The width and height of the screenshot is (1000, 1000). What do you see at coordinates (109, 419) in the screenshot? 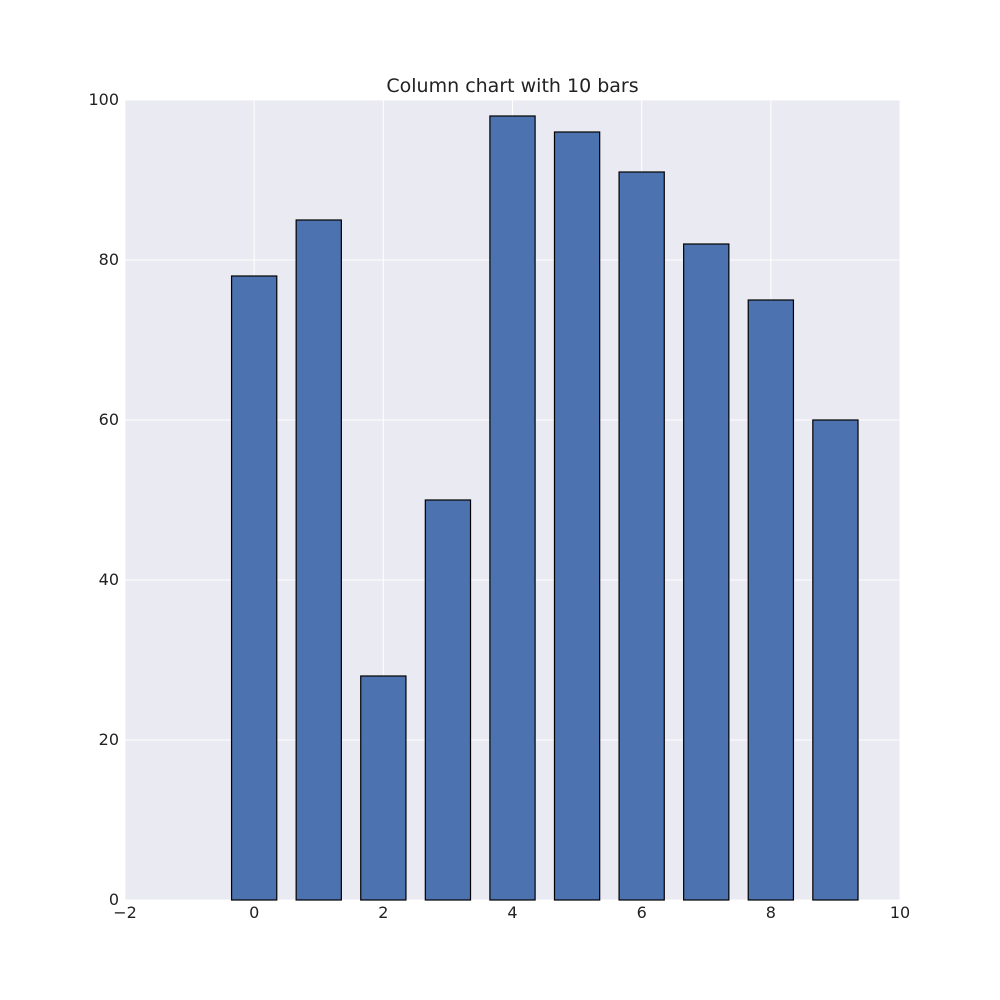
I see `y-tick-label: 60` at bounding box center [109, 419].